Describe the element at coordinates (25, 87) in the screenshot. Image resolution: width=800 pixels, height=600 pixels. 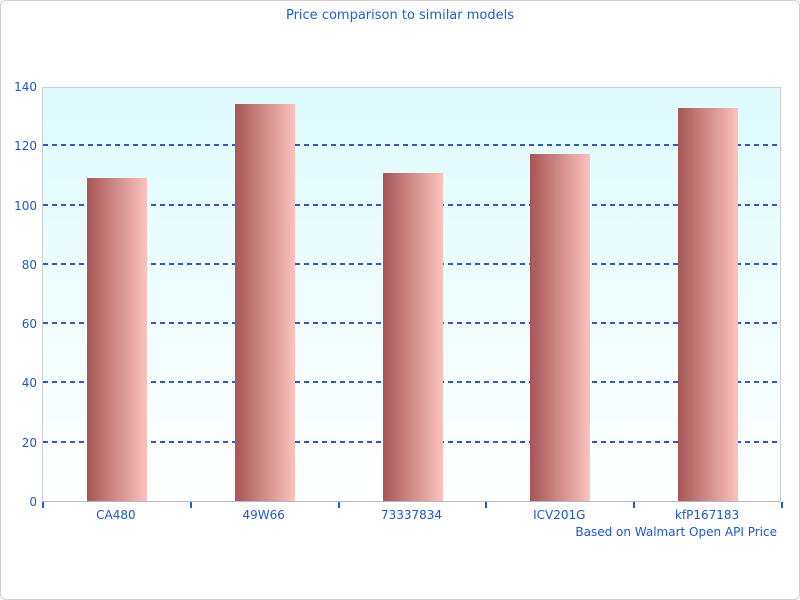
I see `y-tick-label-140: 140` at that location.